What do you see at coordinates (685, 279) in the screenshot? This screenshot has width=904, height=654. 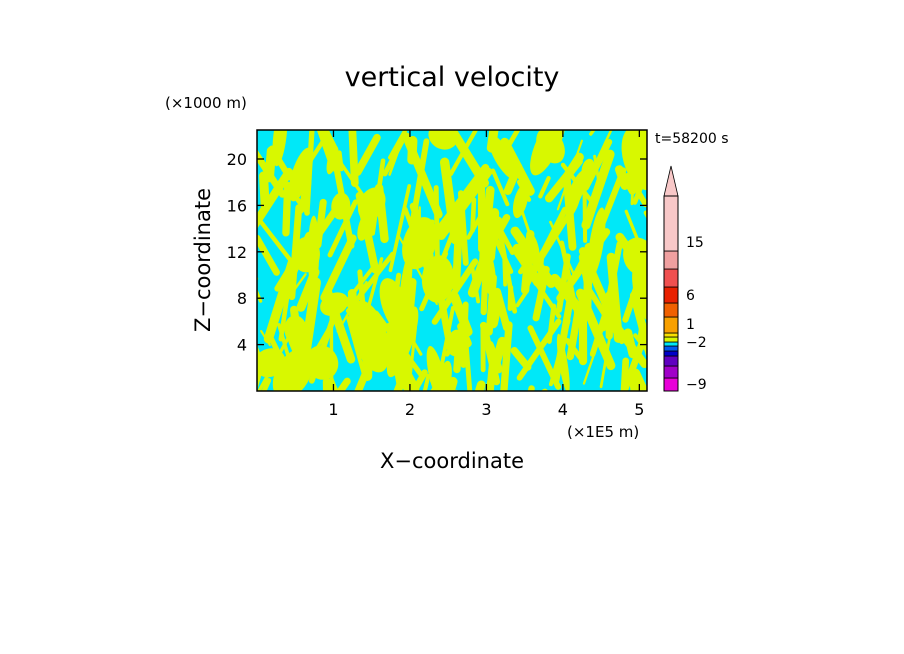 I see `colorbar: 15 6 1 −2 −9` at bounding box center [685, 279].